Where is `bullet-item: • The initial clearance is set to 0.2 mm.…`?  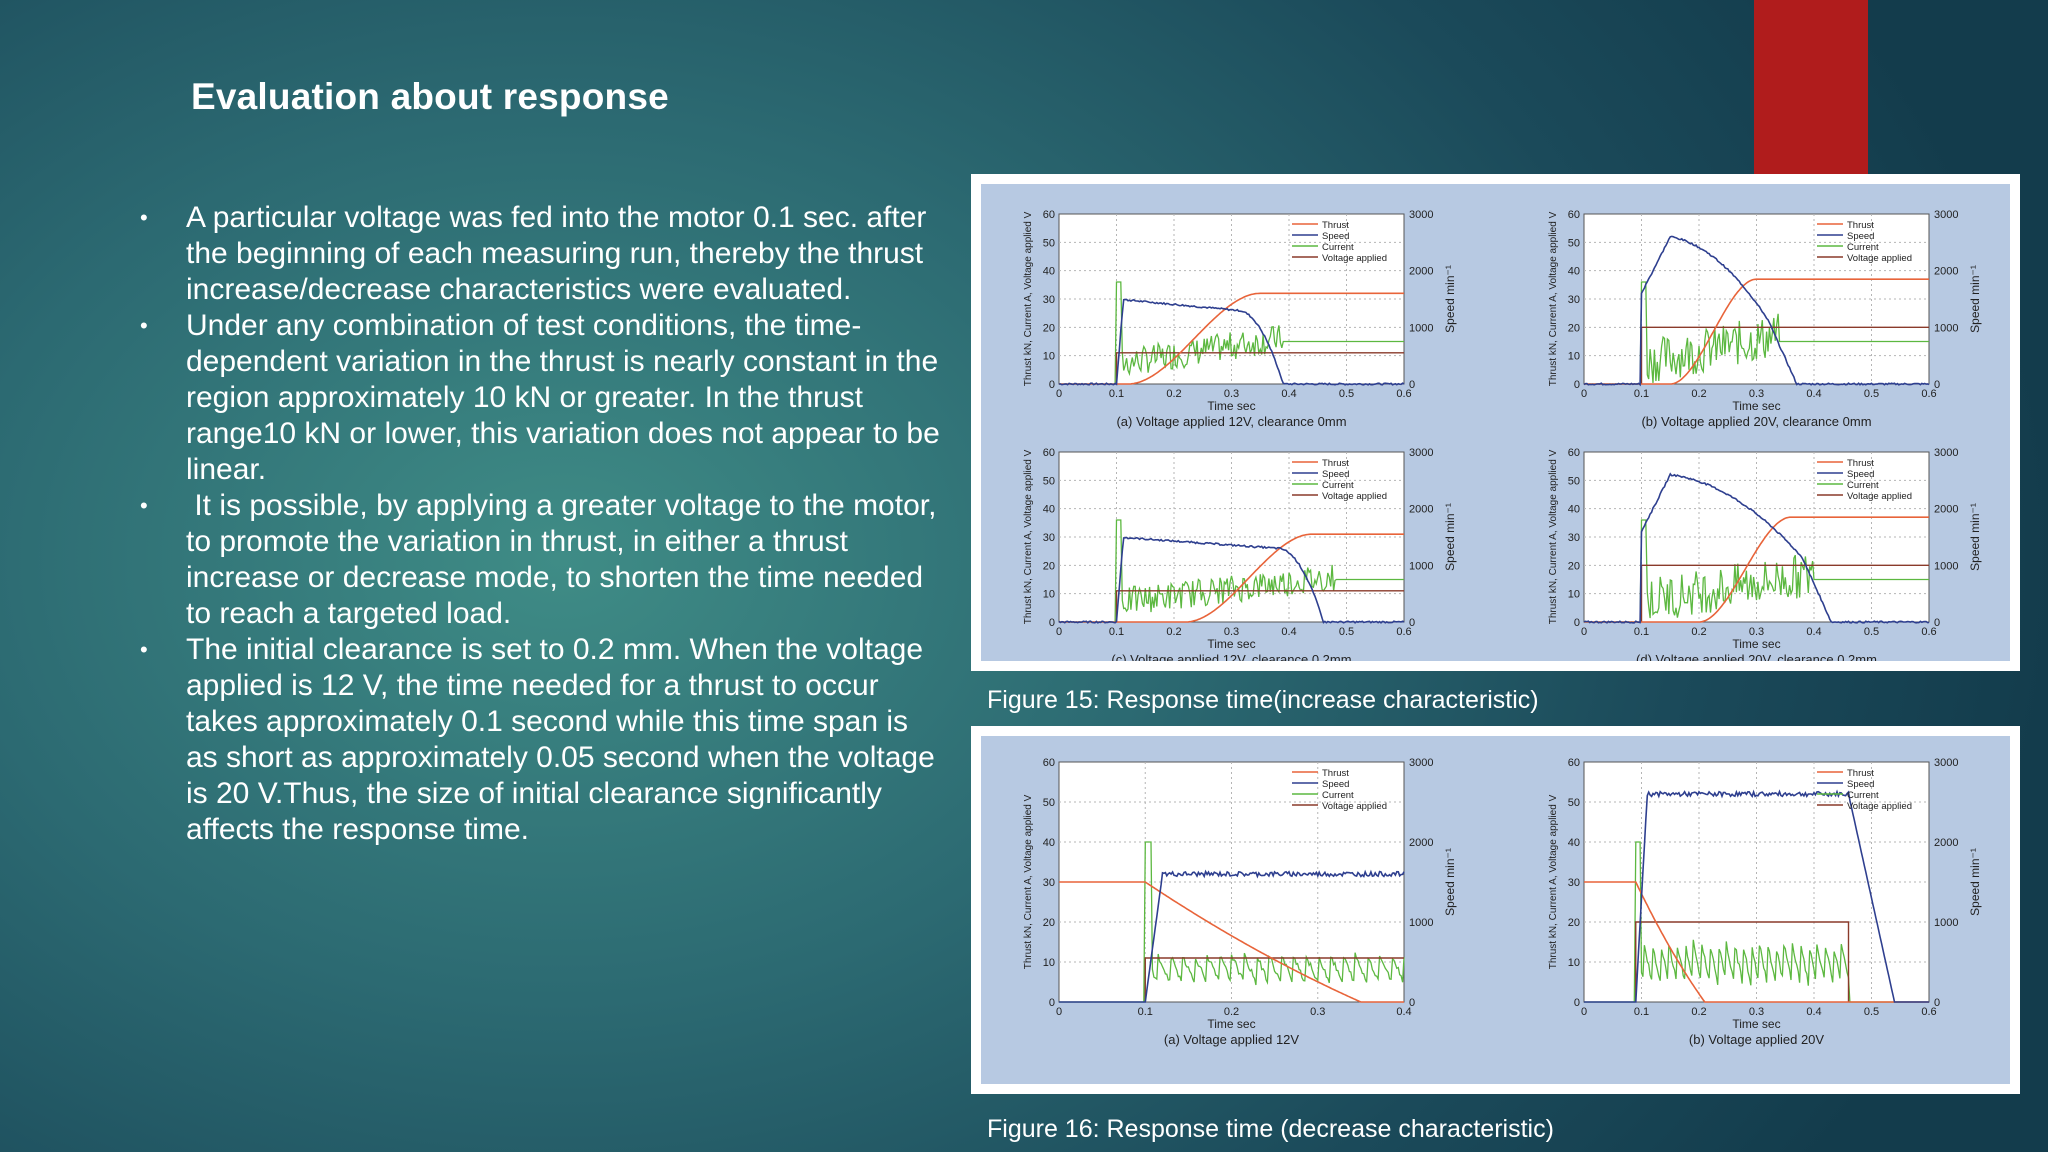
bullet-item: • The initial clearance is set to 0.2 mm.… is located at coordinates (540, 740).